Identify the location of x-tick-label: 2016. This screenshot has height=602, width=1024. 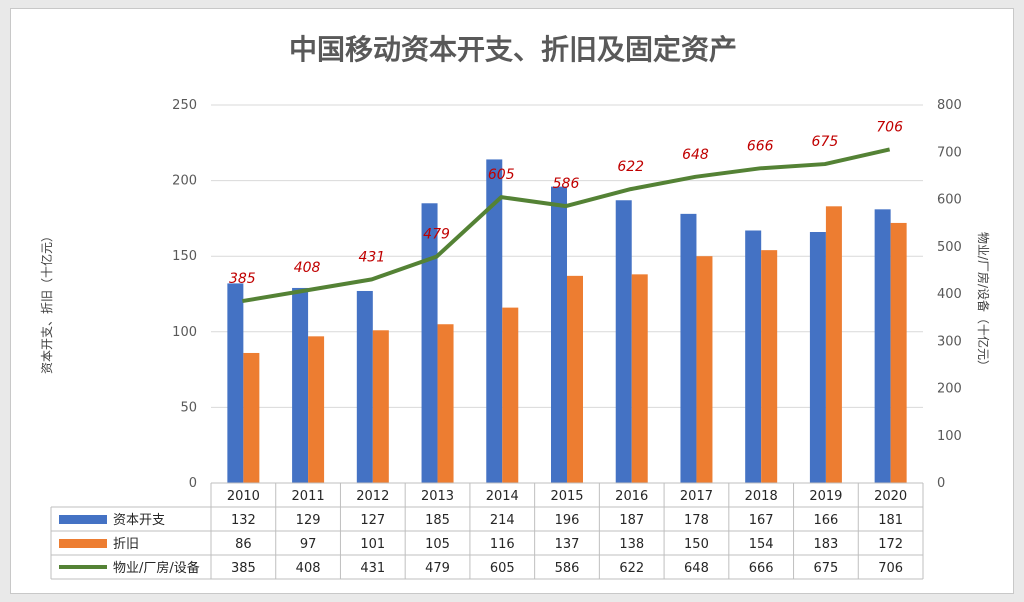
(631, 496).